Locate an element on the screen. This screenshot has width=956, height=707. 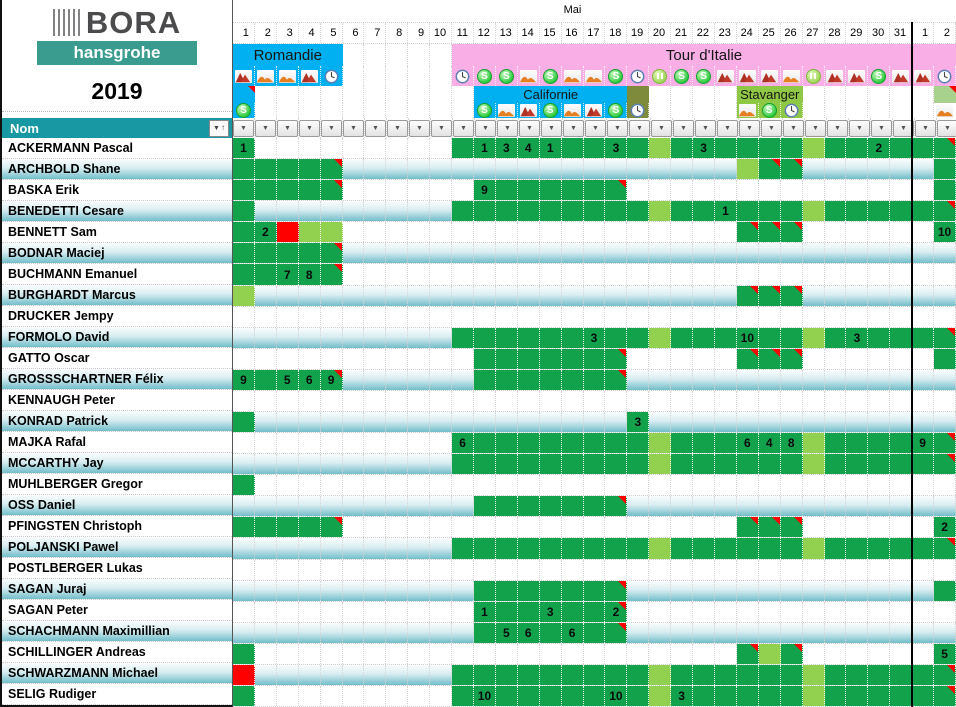
race-day-cell: 1 is located at coordinates (244, 148).